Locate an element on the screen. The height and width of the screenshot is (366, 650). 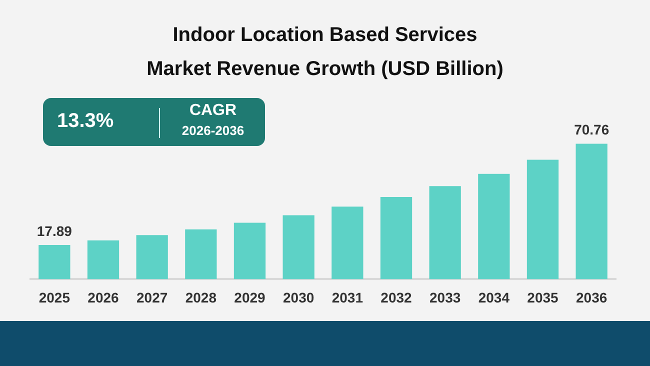
text: 13.3% is located at coordinates (85, 121).